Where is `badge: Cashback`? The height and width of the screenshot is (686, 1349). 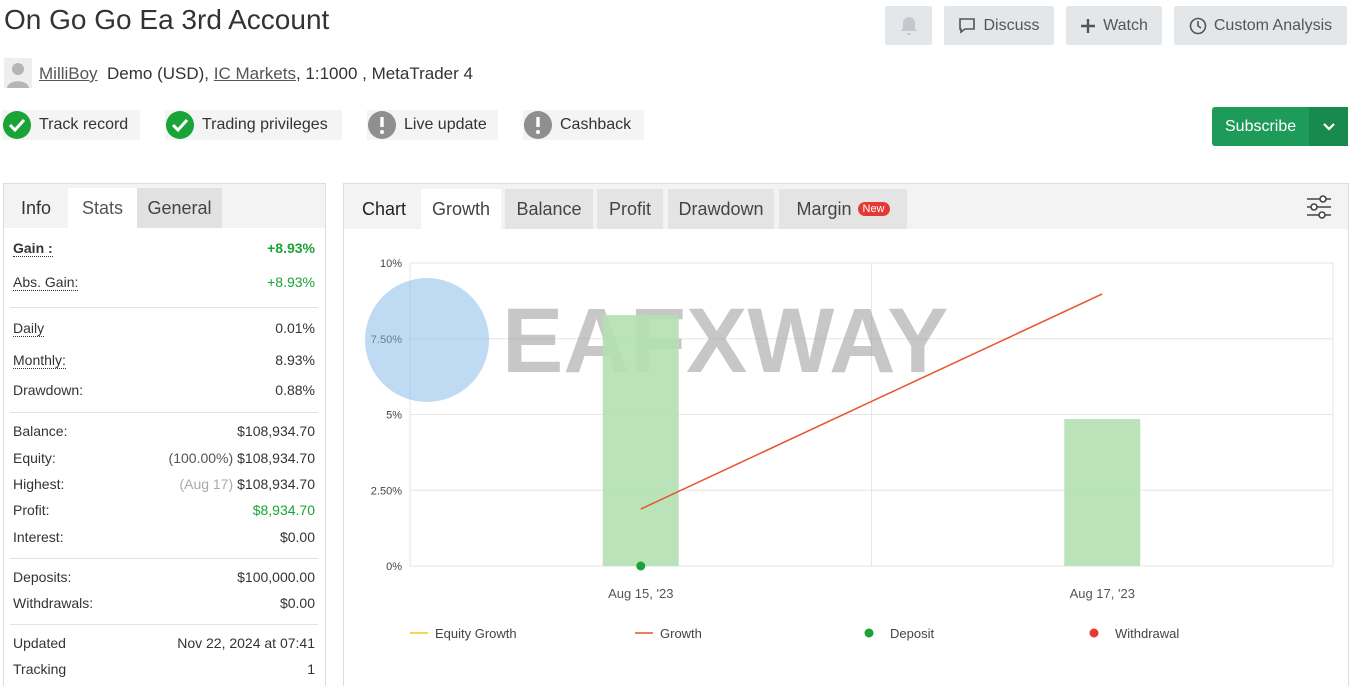 badge: Cashback is located at coordinates (583, 125).